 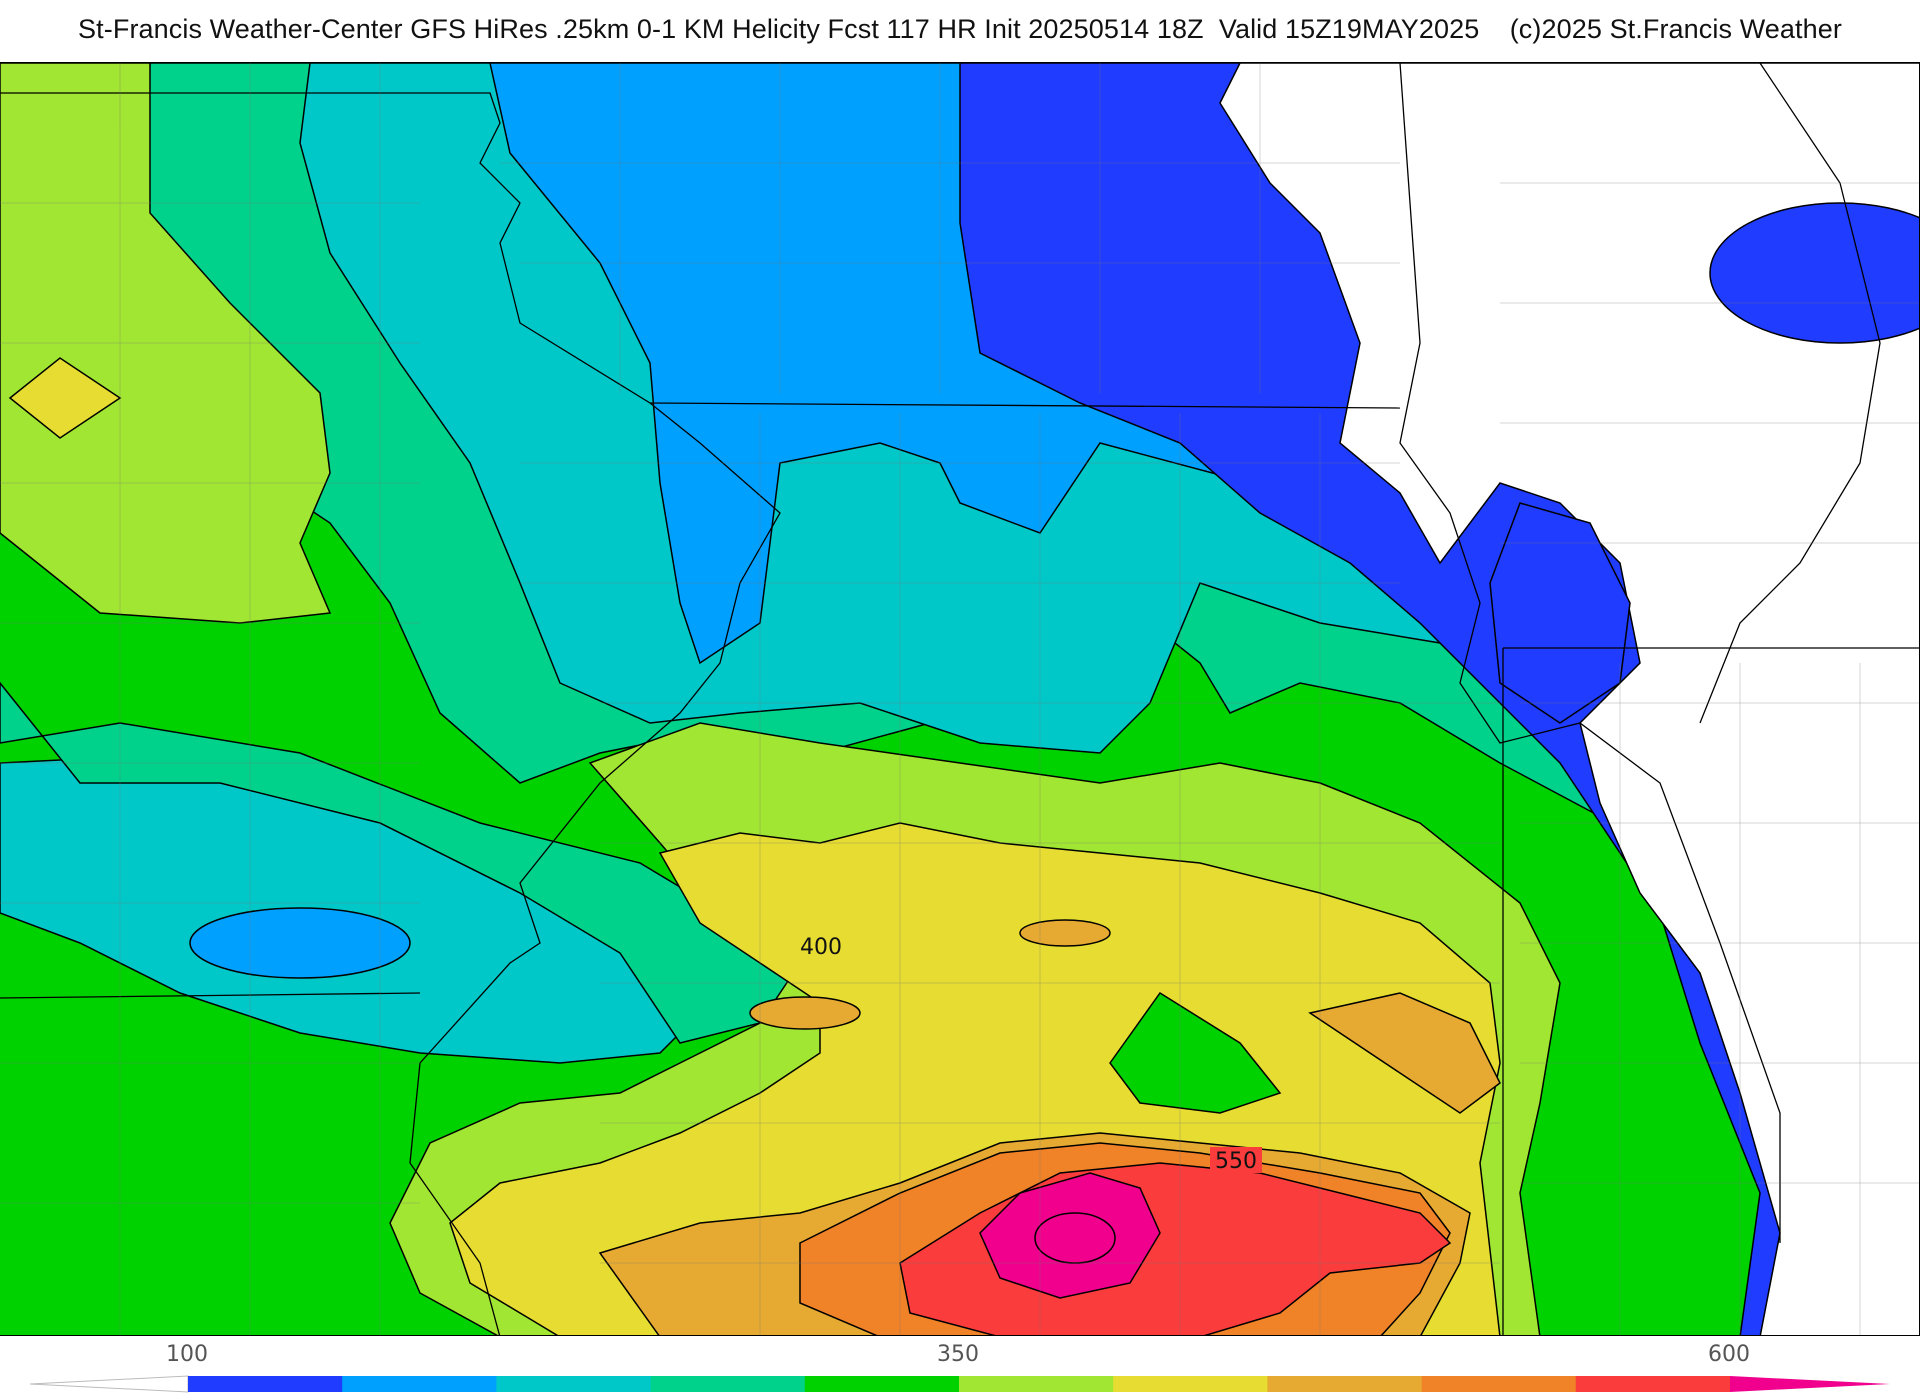 What do you see at coordinates (1065, 933) in the screenshot?
I see `field-orange-north` at bounding box center [1065, 933].